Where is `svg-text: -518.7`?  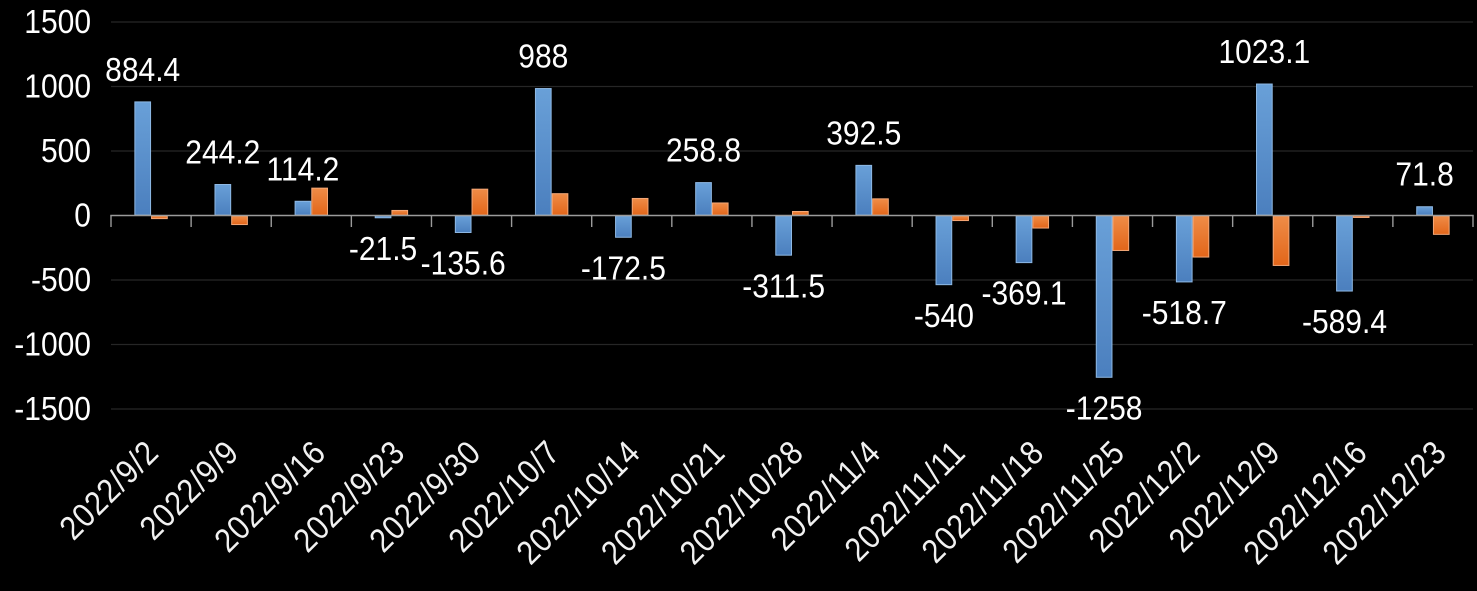 svg-text: -518.7 is located at coordinates (1184, 312).